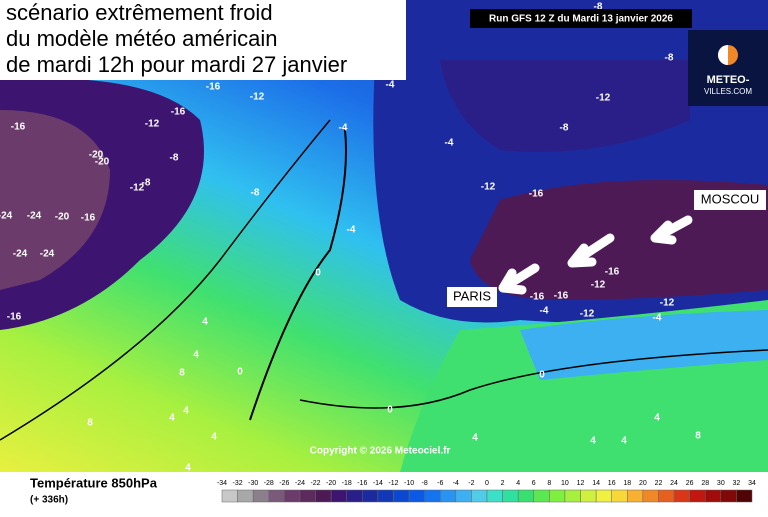  I want to click on logo-box, so click(728, 68).